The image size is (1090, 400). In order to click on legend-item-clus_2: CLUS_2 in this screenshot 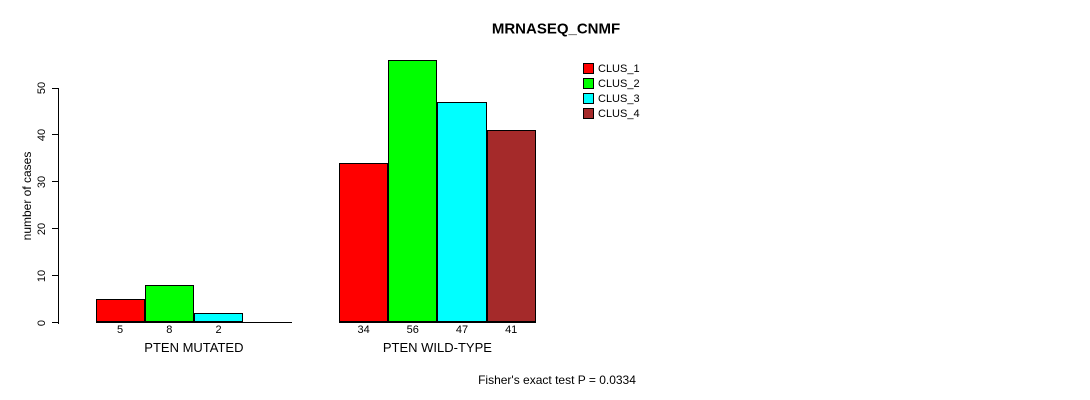, I will do `click(611, 83)`.